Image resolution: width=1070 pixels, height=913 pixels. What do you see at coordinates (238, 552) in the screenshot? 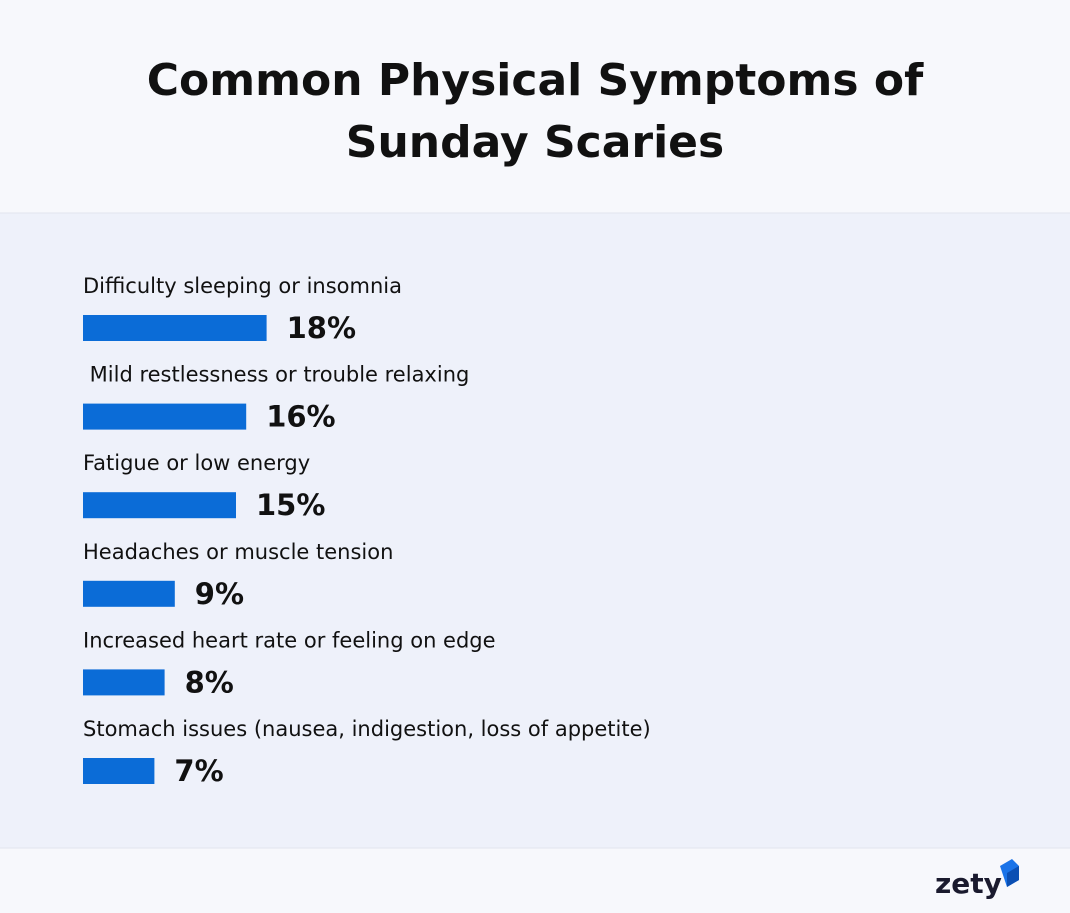
I see `category-label: Headaches or muscle tension` at bounding box center [238, 552].